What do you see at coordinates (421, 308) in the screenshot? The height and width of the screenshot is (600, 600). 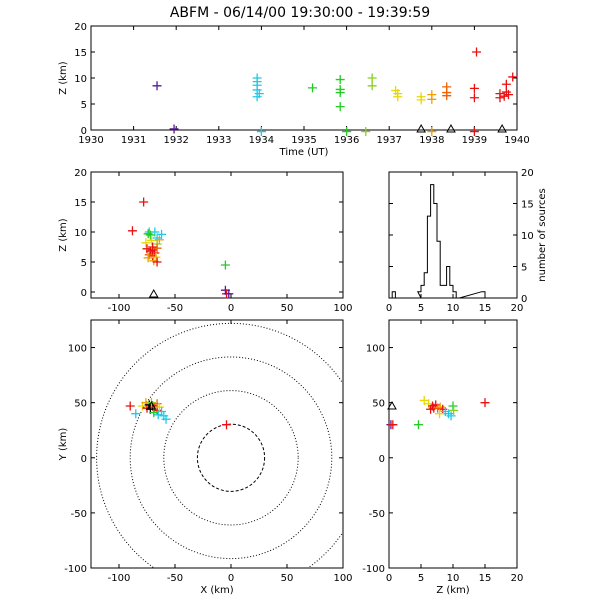 I see `x-tick-label: 5` at bounding box center [421, 308].